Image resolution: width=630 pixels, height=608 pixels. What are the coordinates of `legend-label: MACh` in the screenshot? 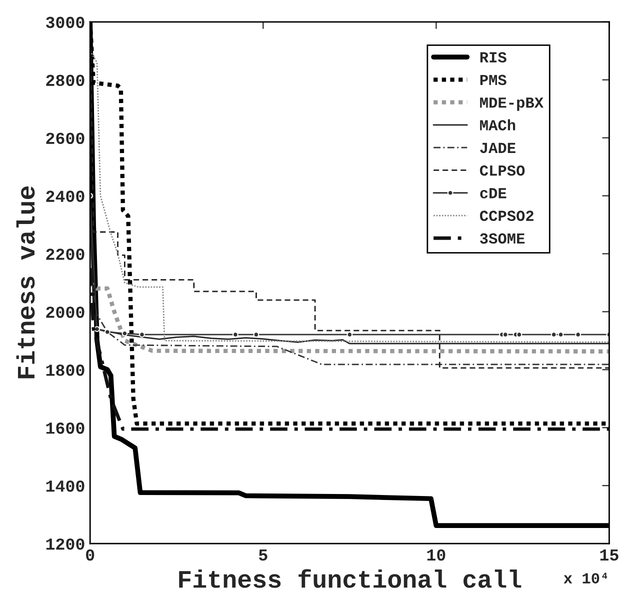 It's located at (498, 124).